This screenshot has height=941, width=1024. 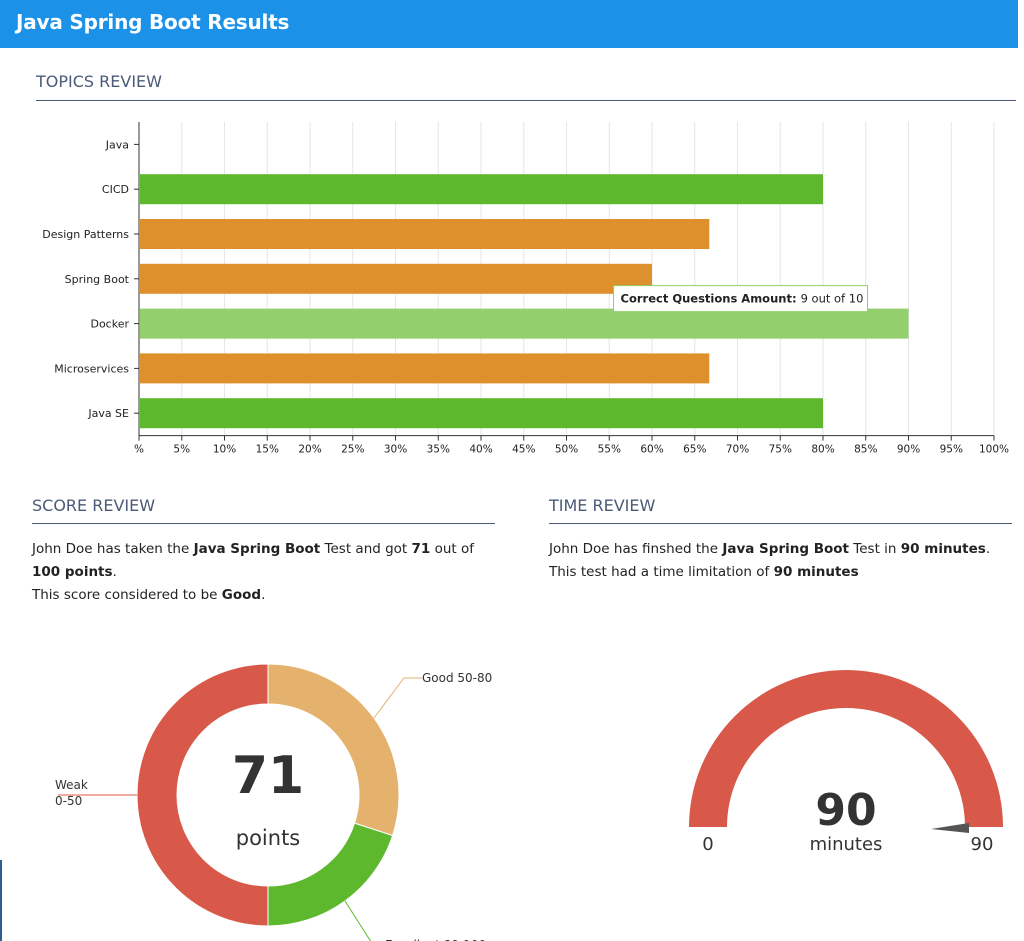 What do you see at coordinates (241, 595) in the screenshot?
I see `score-grade: Good` at bounding box center [241, 595].